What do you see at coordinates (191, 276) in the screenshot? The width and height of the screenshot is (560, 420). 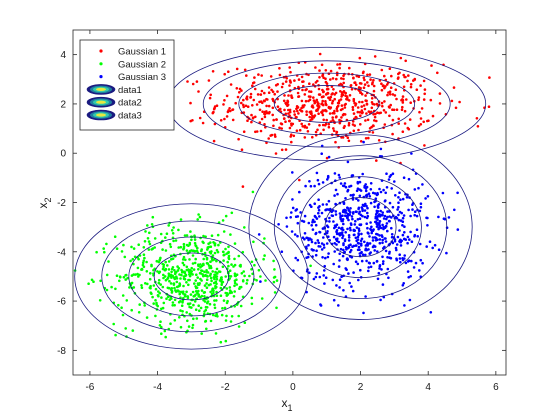 I see `contour-data2` at bounding box center [191, 276].